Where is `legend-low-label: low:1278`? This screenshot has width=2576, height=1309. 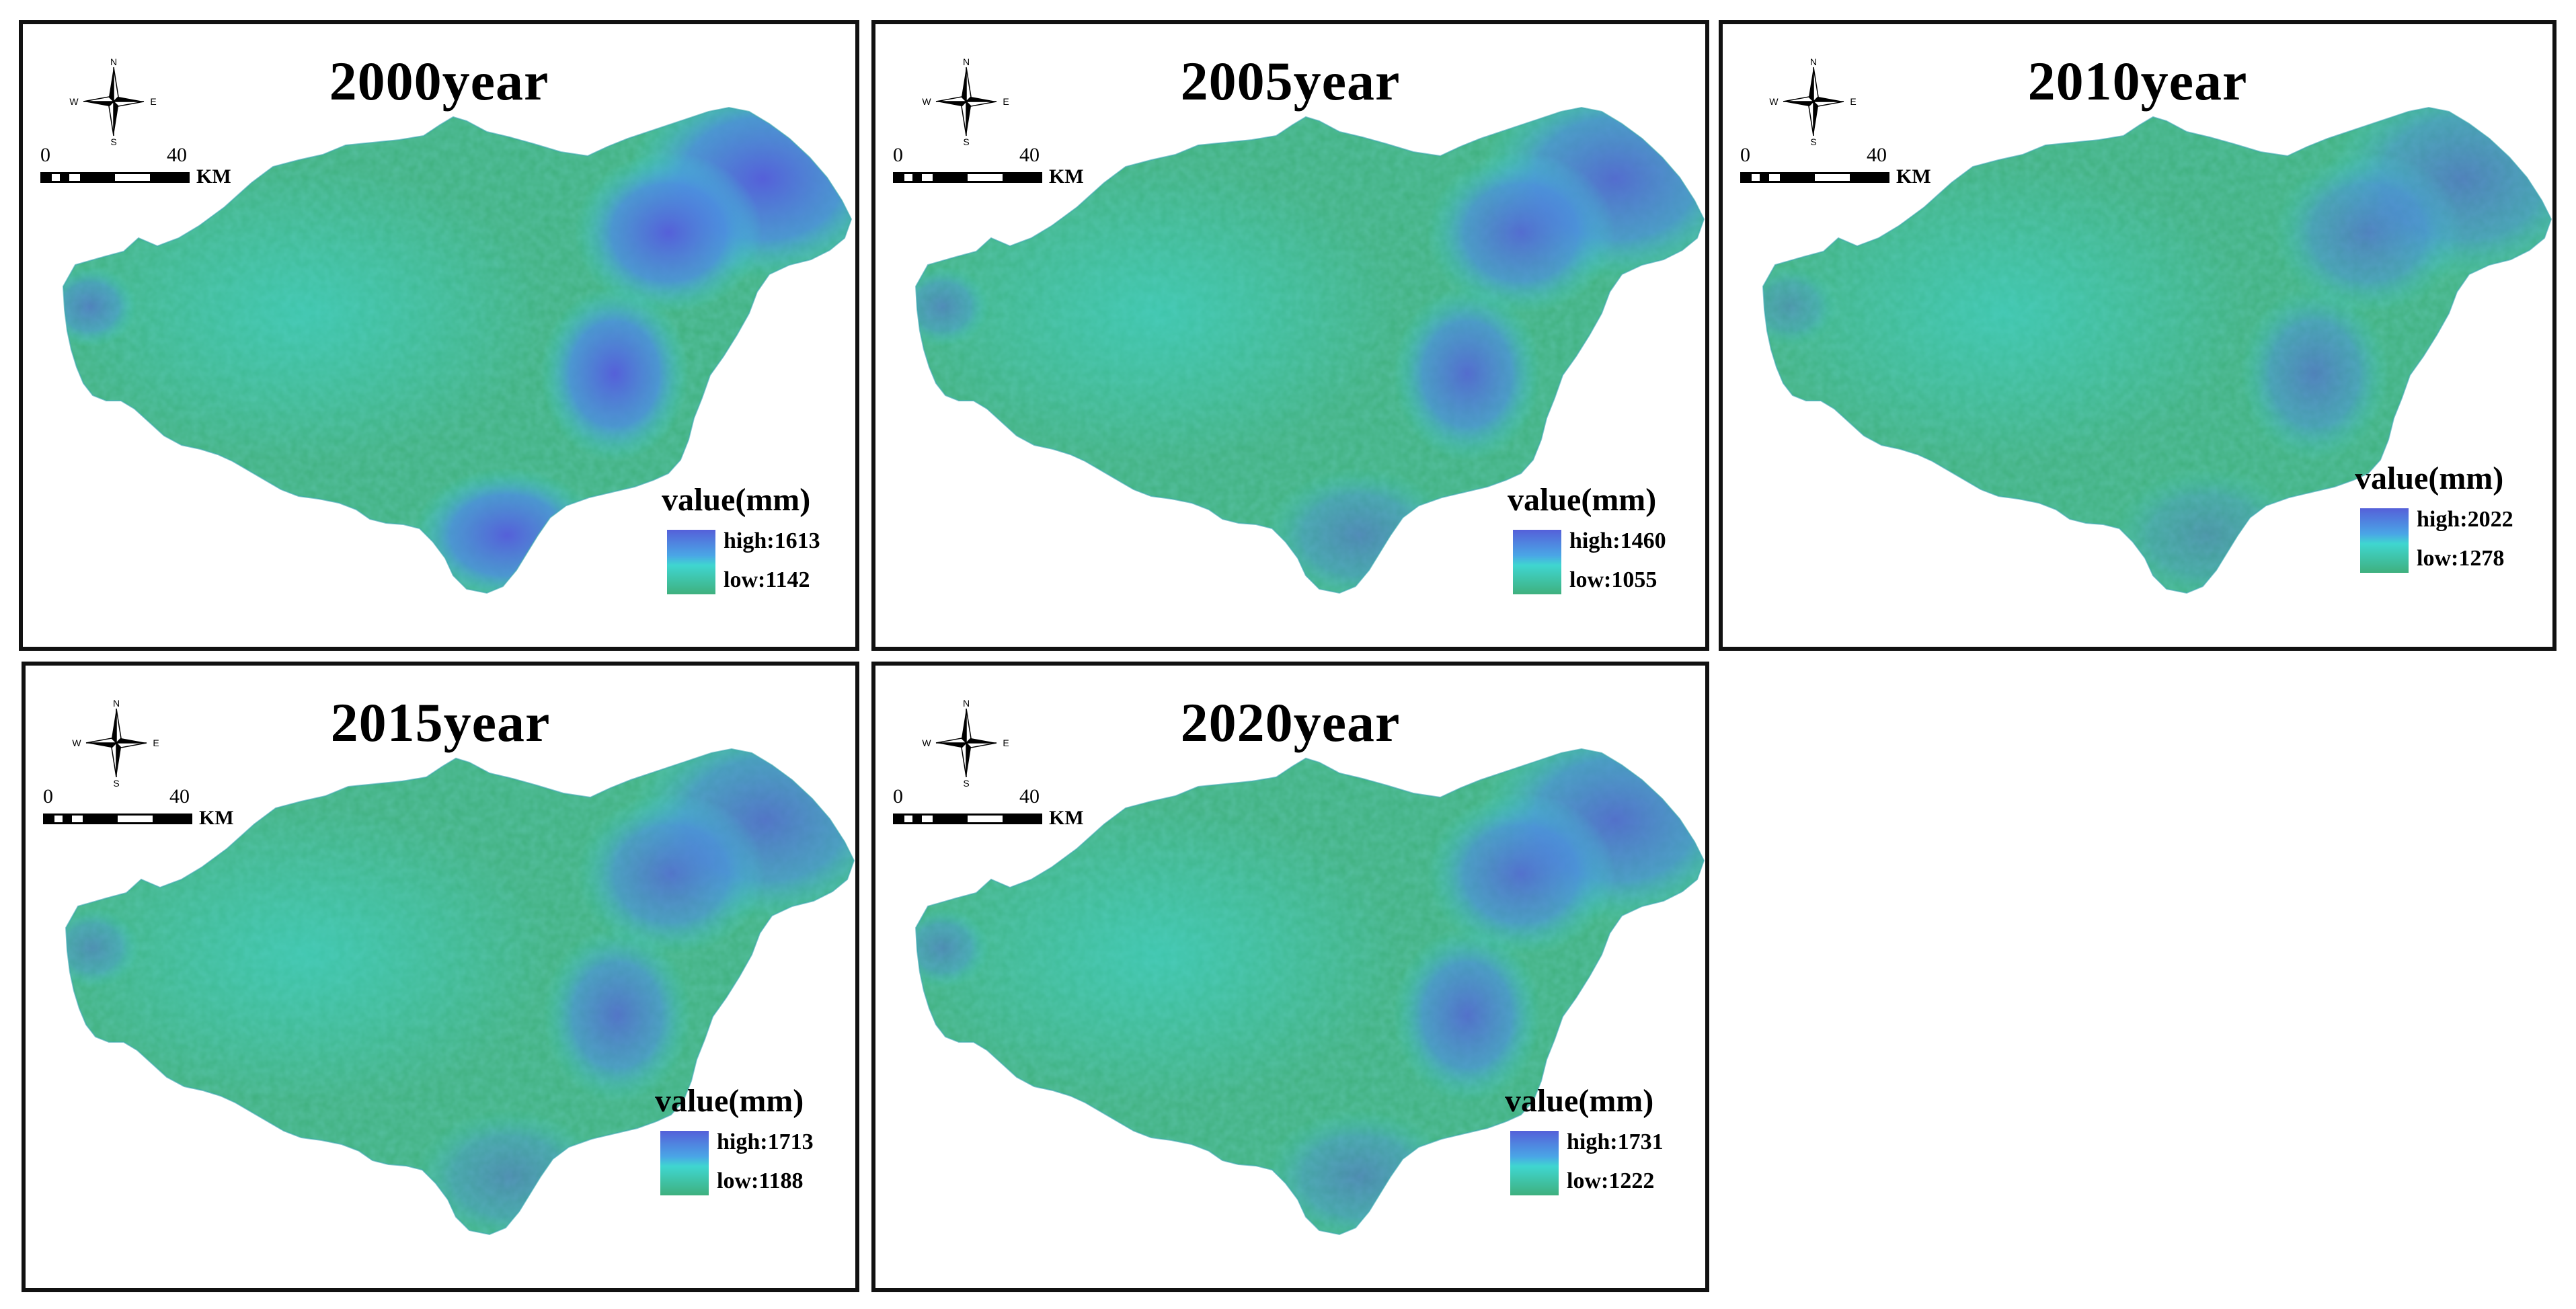 legend-low-label: low:1278 is located at coordinates (2461, 558).